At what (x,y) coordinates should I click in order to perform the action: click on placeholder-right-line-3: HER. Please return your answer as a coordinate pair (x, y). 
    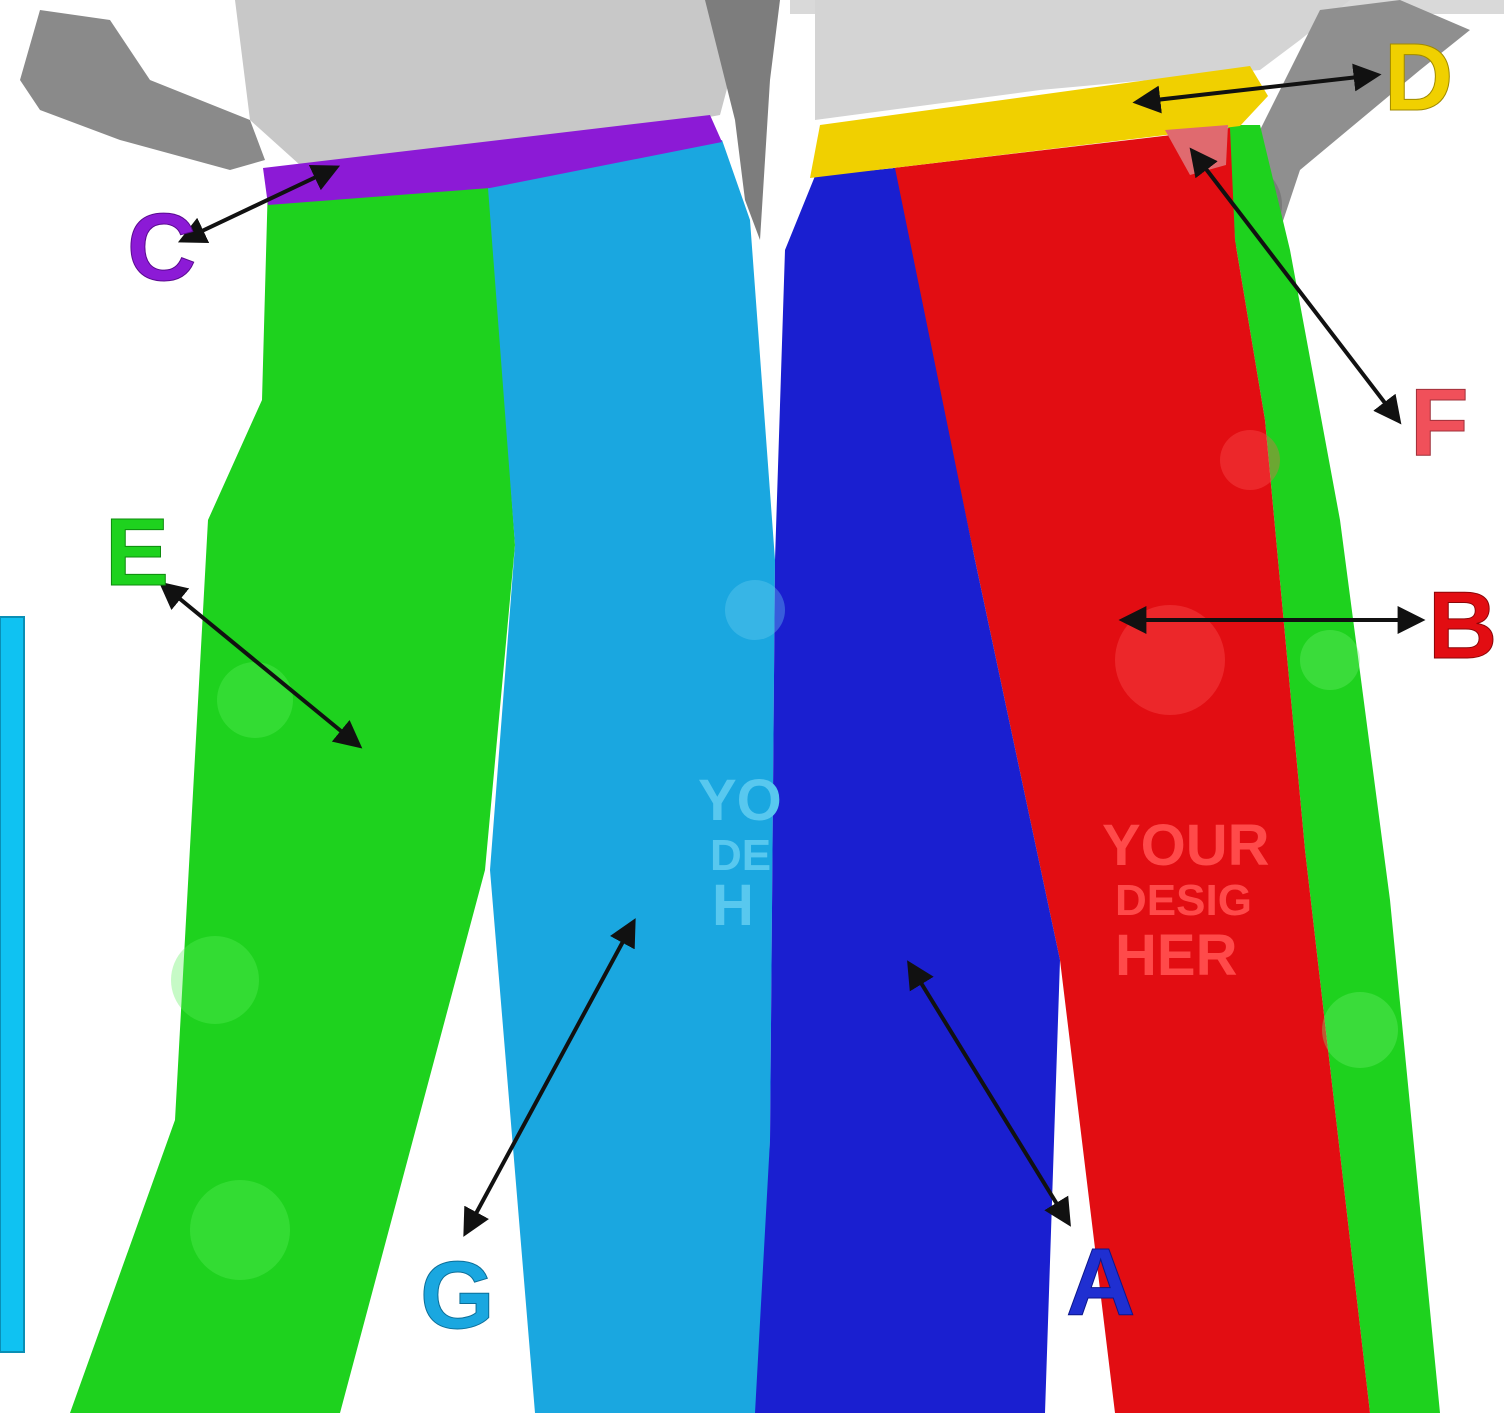
    Looking at the image, I should click on (1176, 955).